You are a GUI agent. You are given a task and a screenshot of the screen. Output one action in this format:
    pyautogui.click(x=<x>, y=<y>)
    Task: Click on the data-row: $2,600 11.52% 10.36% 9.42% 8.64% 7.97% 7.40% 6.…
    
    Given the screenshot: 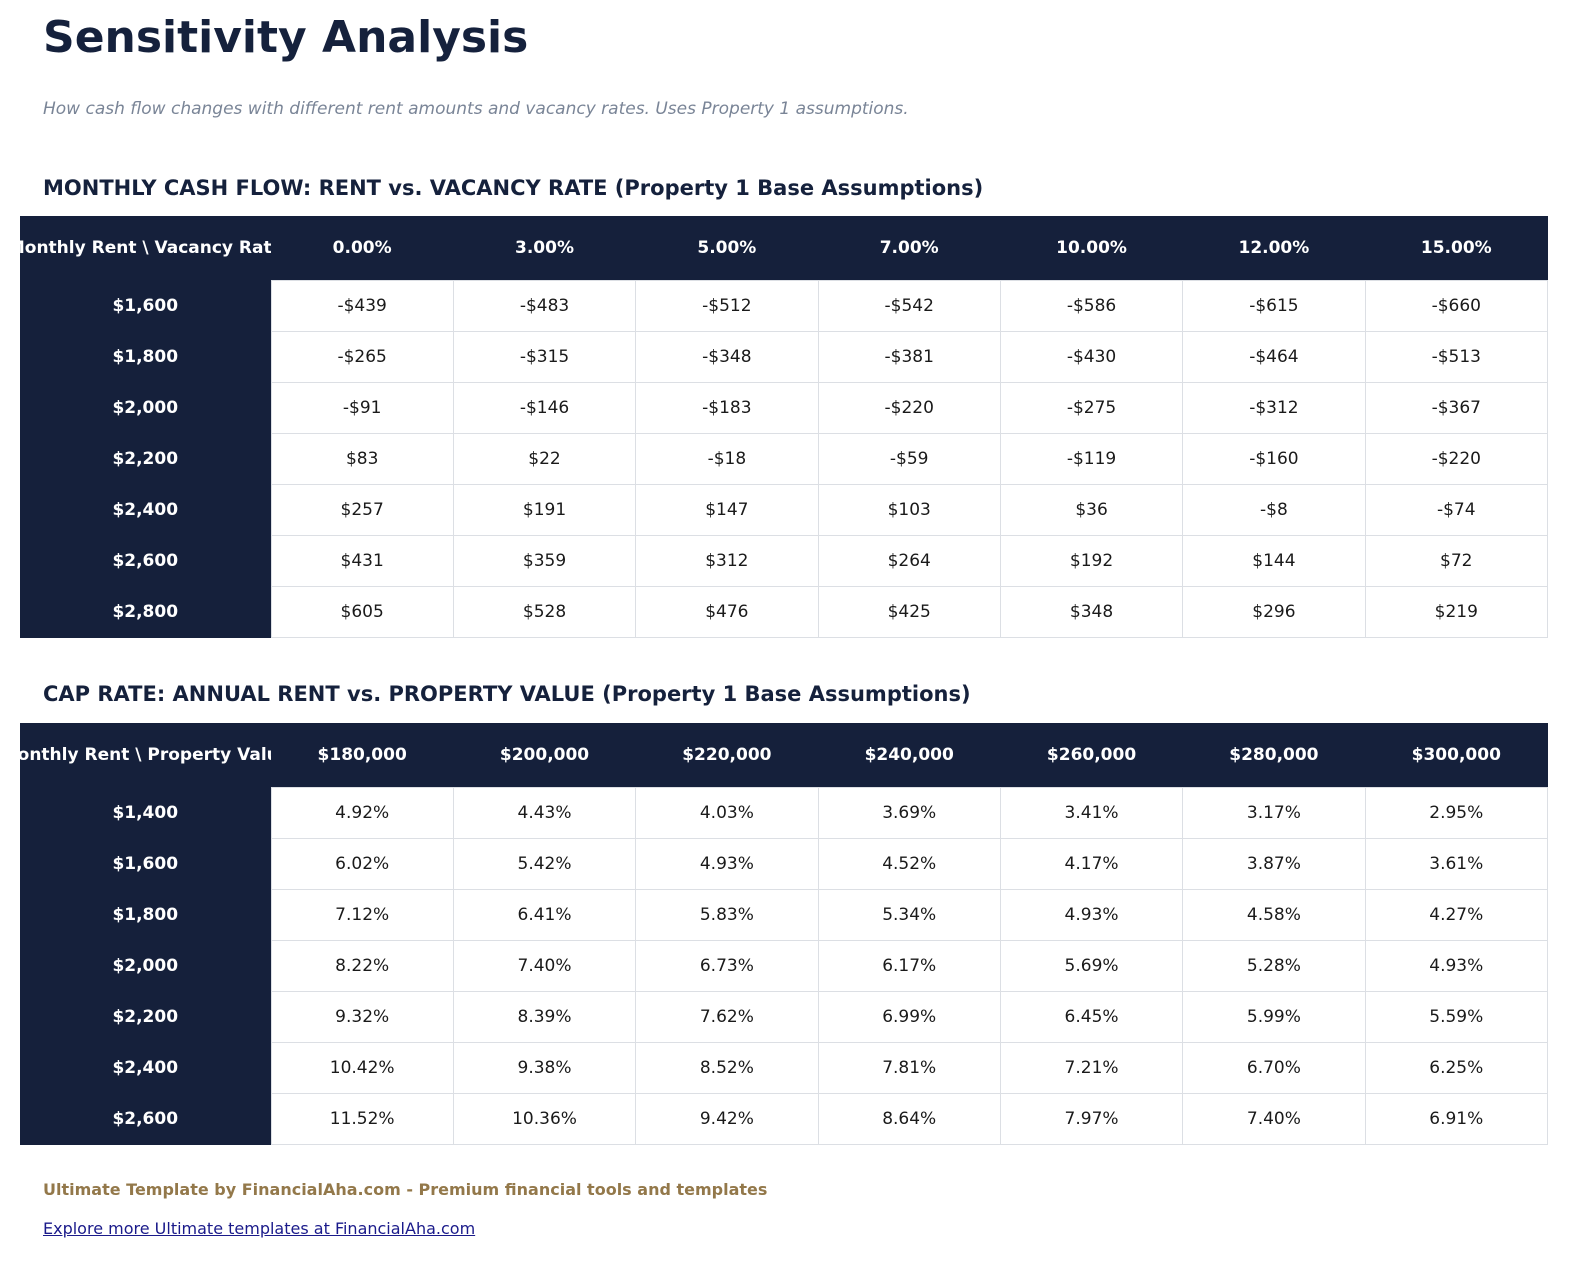 What is the action you would take?
    pyautogui.click(x=784, y=1119)
    